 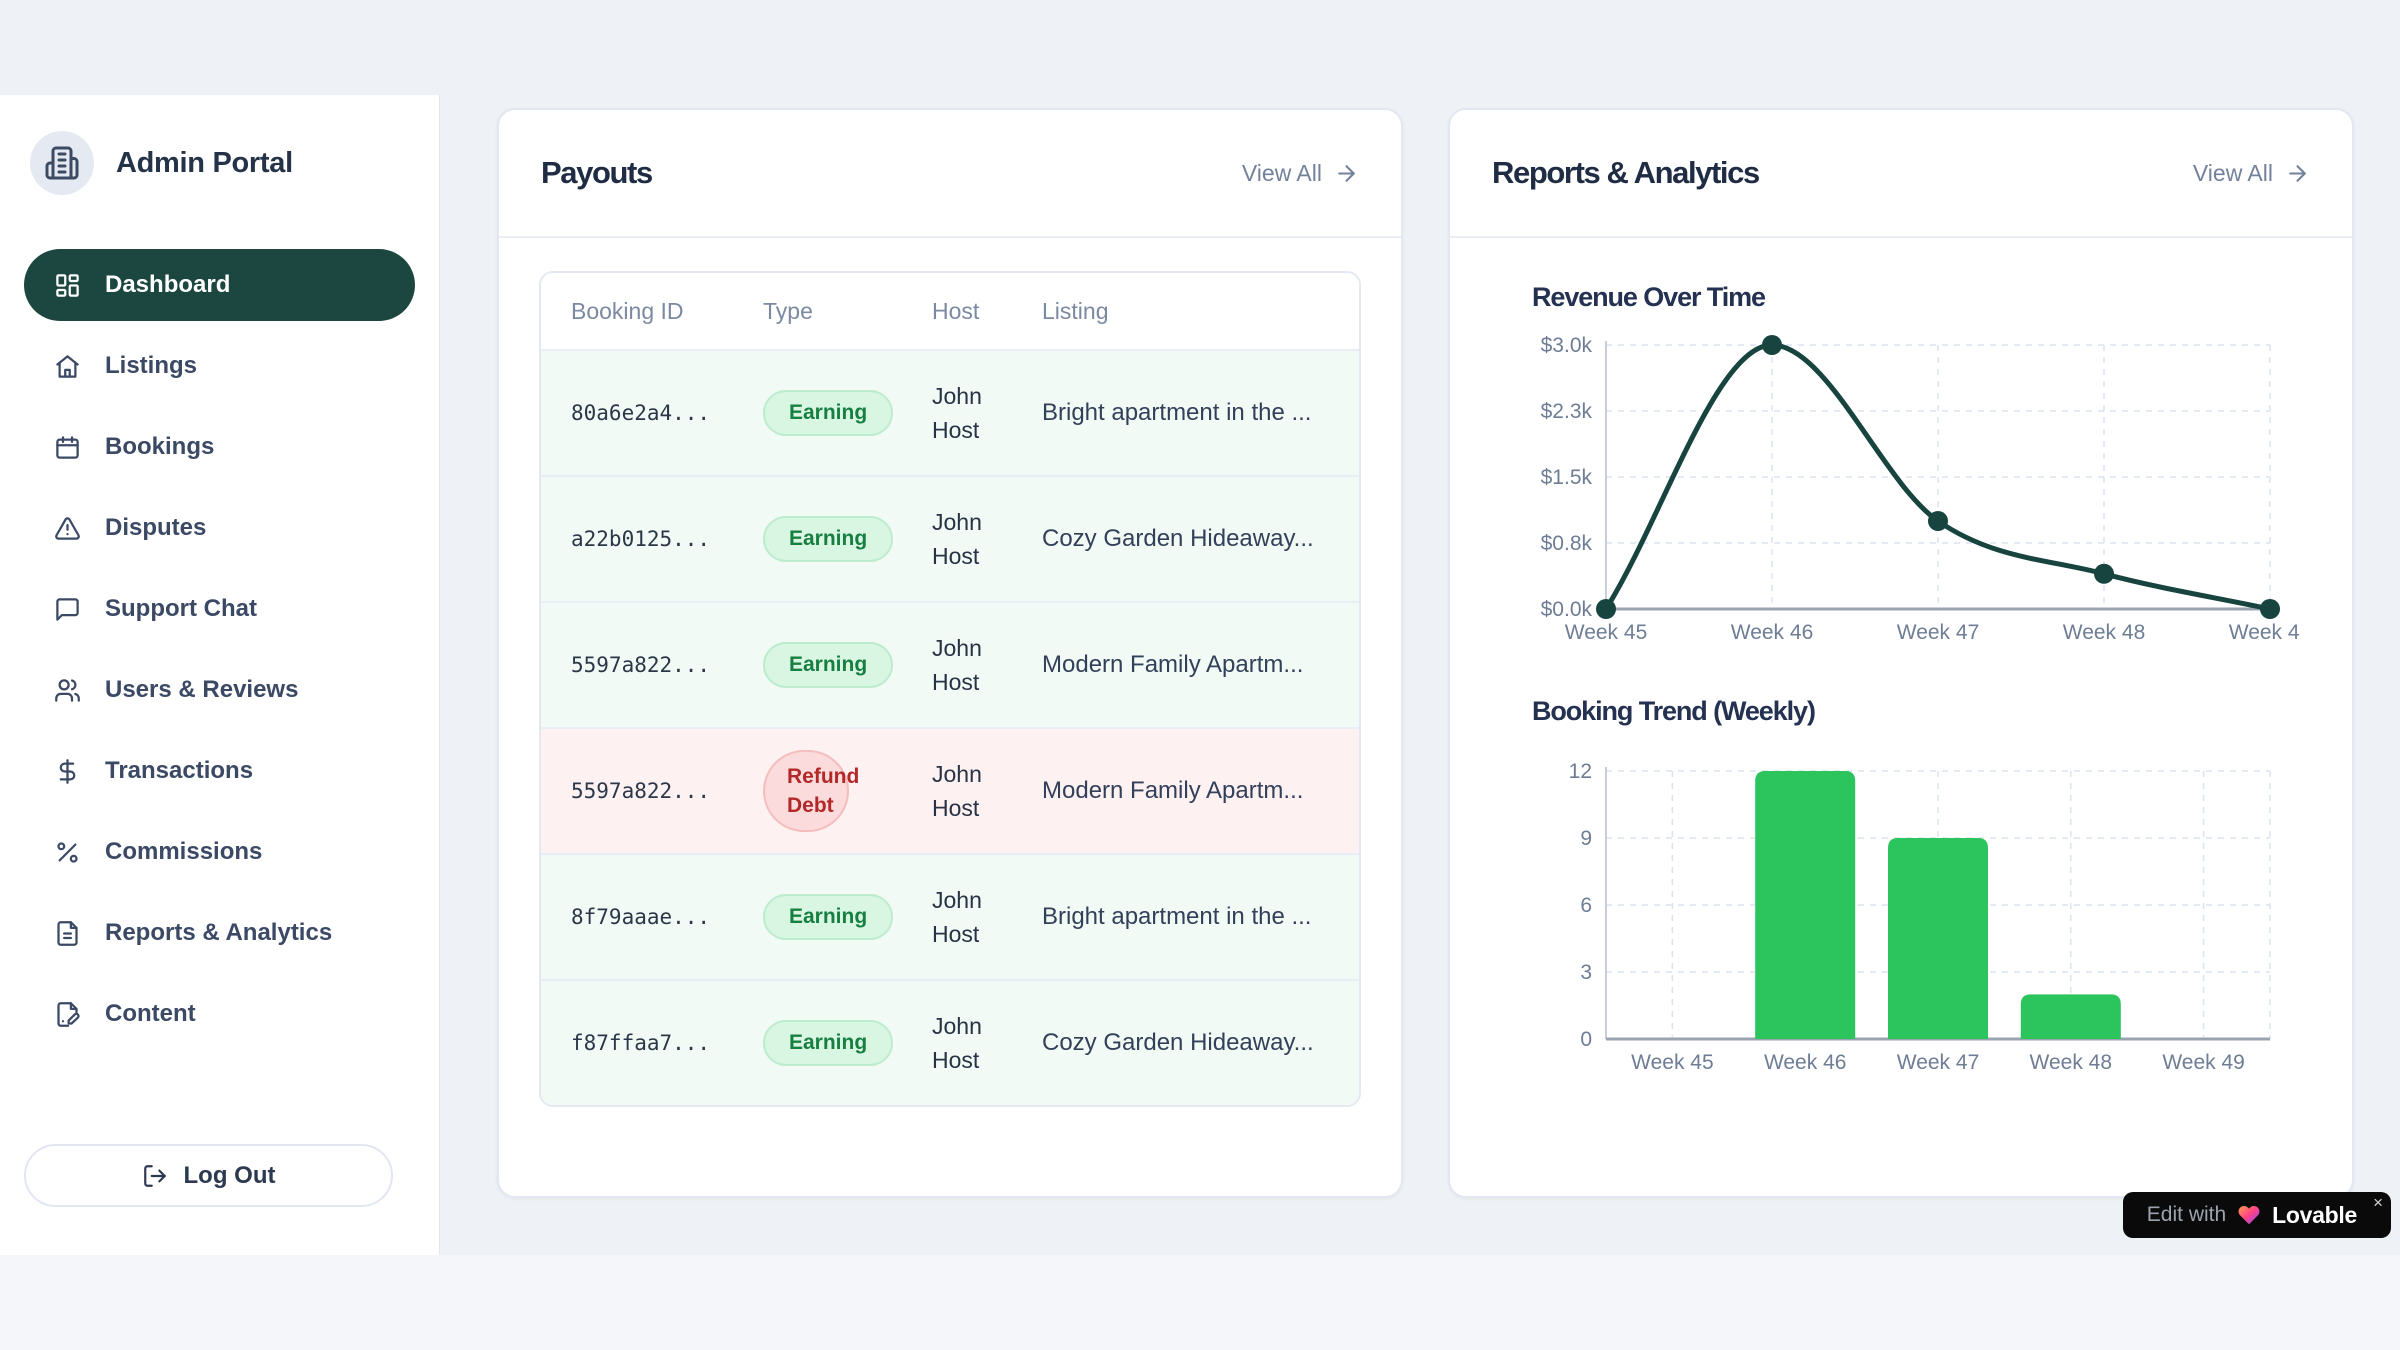 I want to click on calendar-icon, so click(x=67, y=447).